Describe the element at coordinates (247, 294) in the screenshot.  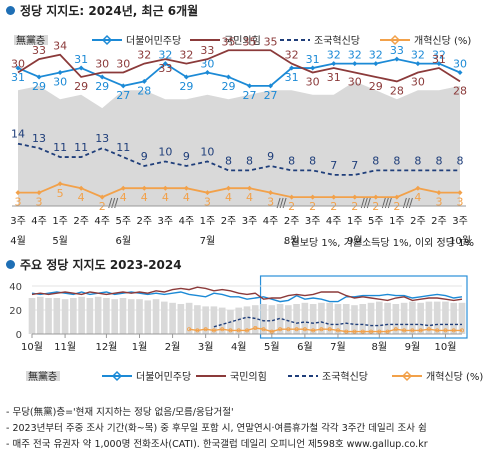
I see `line-ppp` at that location.